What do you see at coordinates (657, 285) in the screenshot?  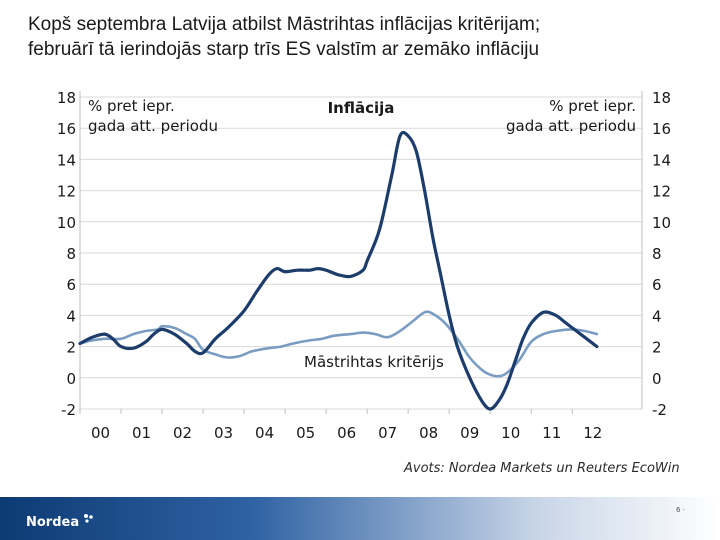 I see `y-tick-right-6: 6` at bounding box center [657, 285].